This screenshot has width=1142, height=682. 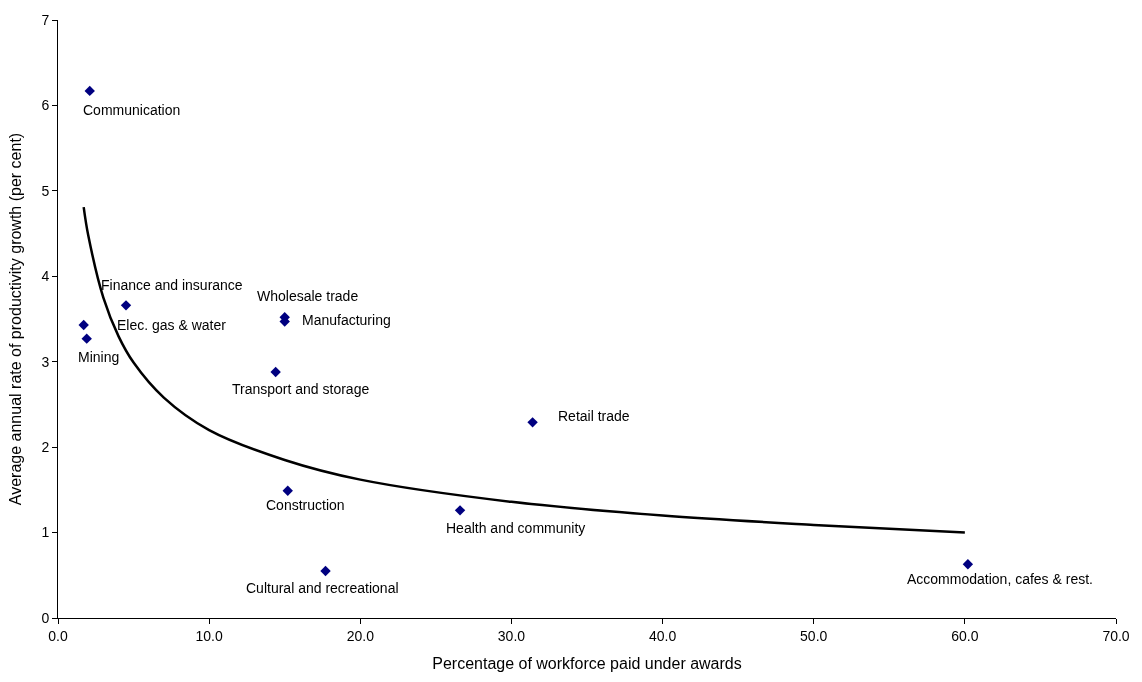 What do you see at coordinates (308, 296) in the screenshot?
I see `annotation: Wholesale trade` at bounding box center [308, 296].